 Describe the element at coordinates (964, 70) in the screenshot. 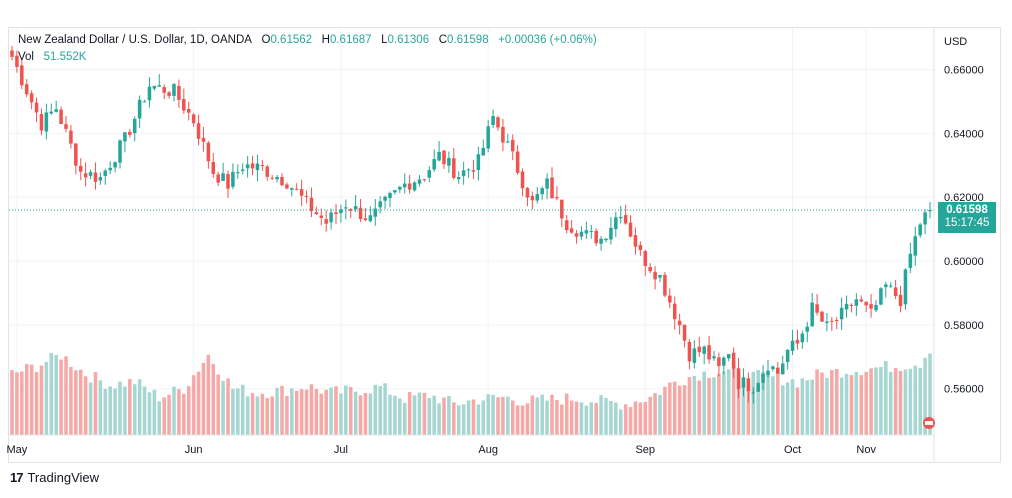

I see `y-tick-label: 0.66000` at that location.